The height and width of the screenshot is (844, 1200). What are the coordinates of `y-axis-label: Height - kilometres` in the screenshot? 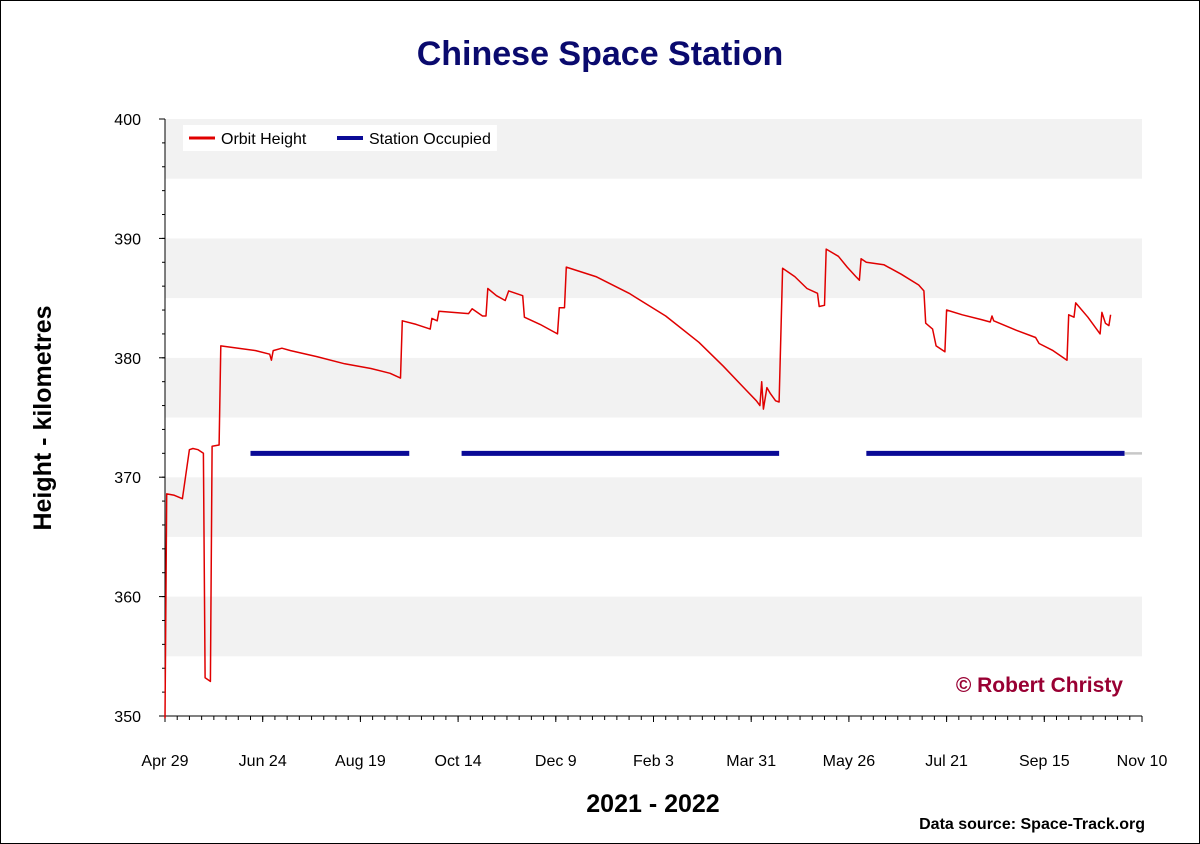 It's located at (43, 417).